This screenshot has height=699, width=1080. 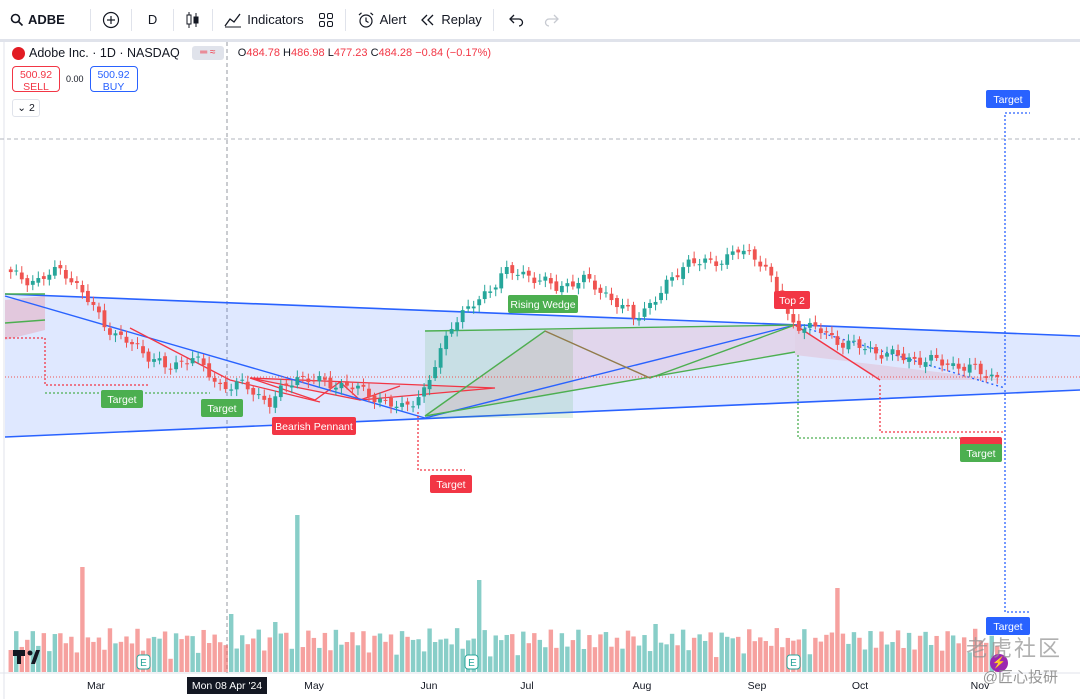 I want to click on undo-icon, so click(x=515, y=20).